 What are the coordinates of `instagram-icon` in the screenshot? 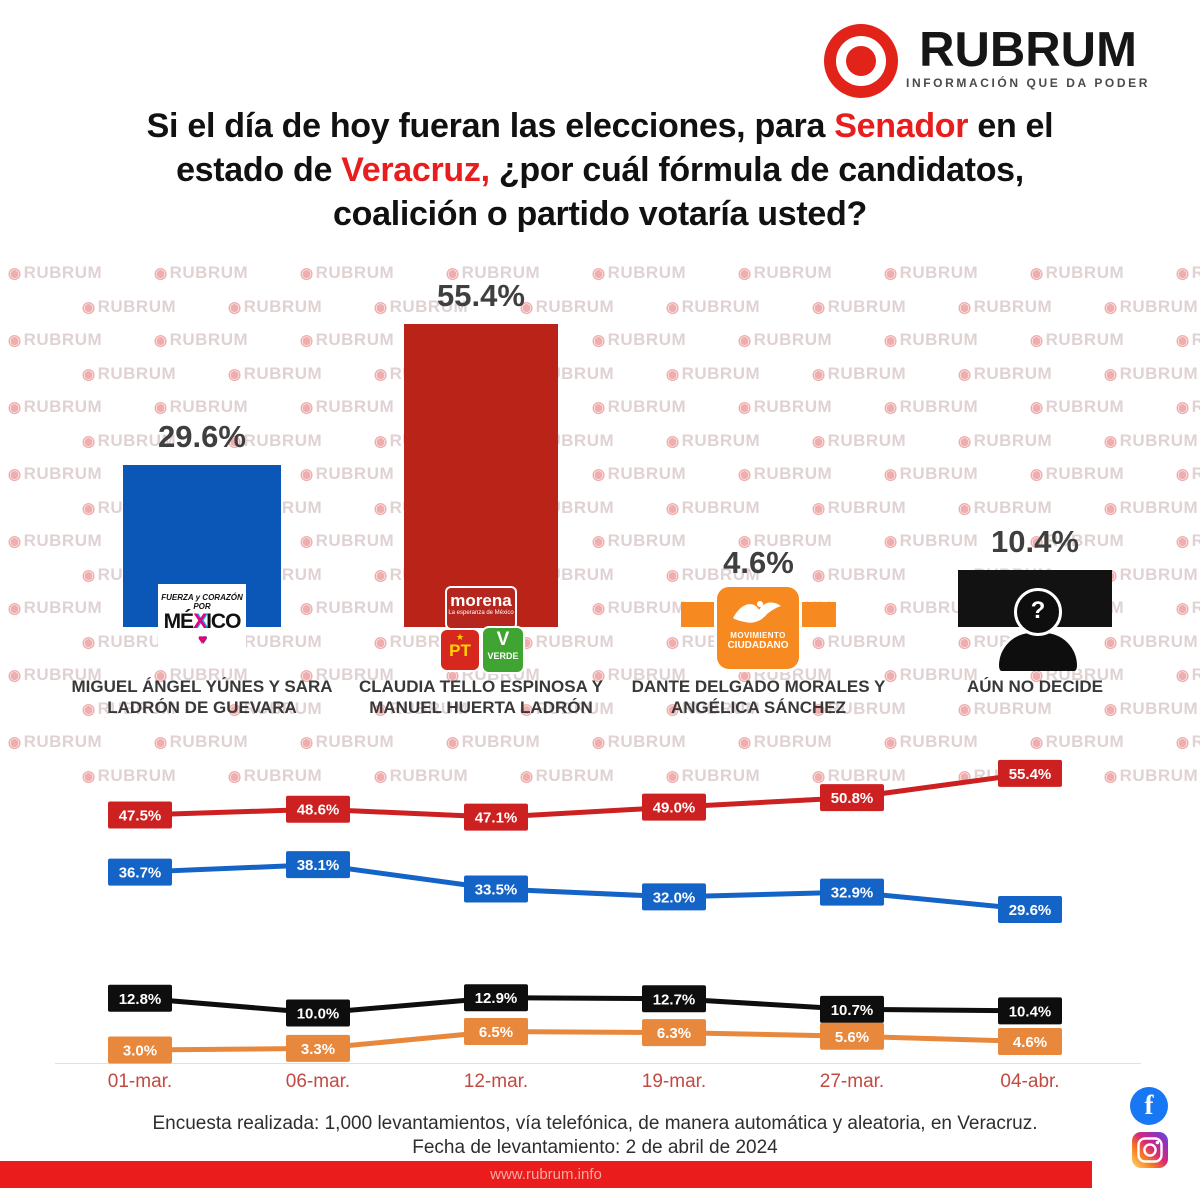 It's located at (1150, 1150).